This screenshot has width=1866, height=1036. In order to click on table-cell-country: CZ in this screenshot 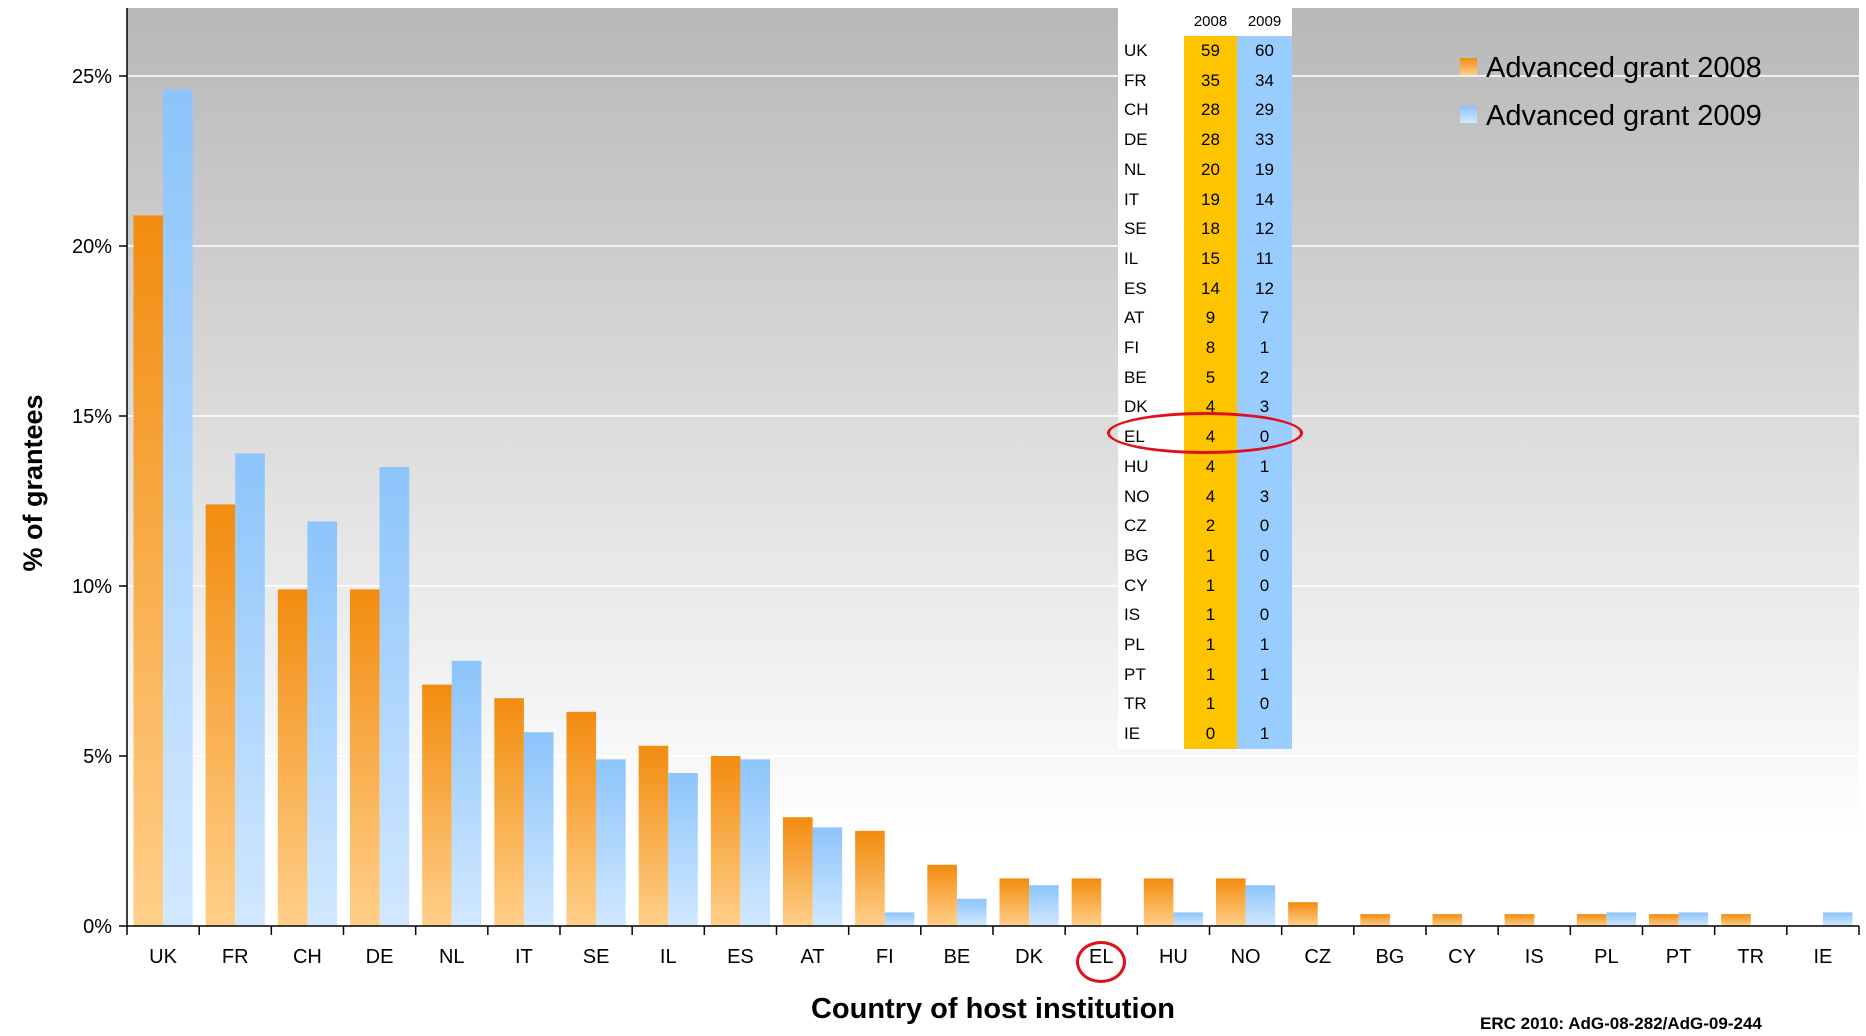, I will do `click(1135, 526)`.